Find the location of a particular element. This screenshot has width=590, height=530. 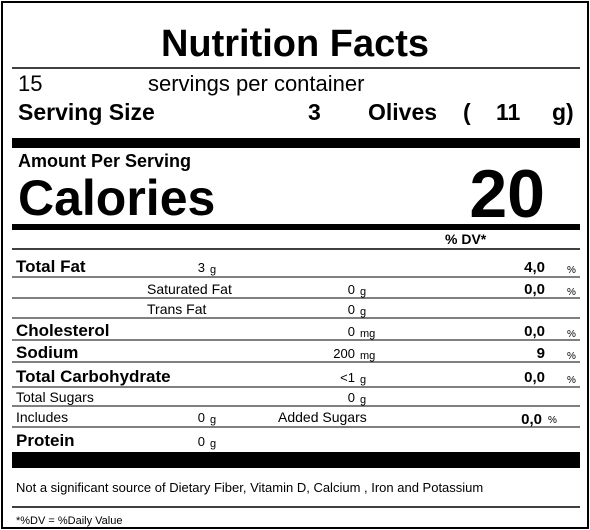

nutrient-name: Includes is located at coordinates (42, 417).